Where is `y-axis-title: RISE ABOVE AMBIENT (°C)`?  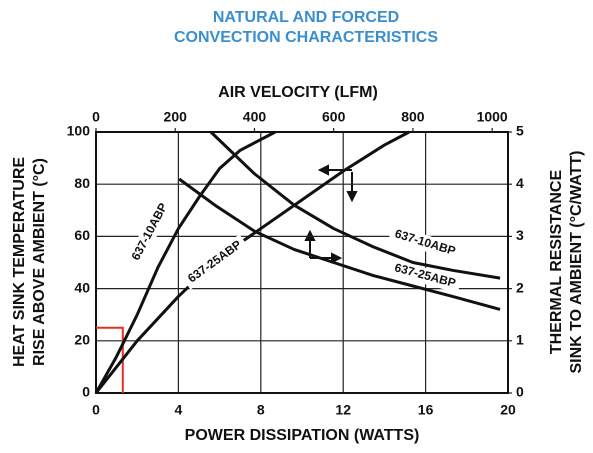
y-axis-title: RISE ABOVE AMBIENT (°C) is located at coordinates (39, 262).